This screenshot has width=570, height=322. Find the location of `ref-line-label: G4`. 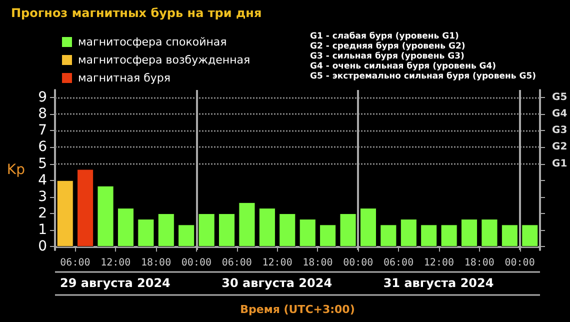

ref-line-label: G4 is located at coordinates (560, 114).